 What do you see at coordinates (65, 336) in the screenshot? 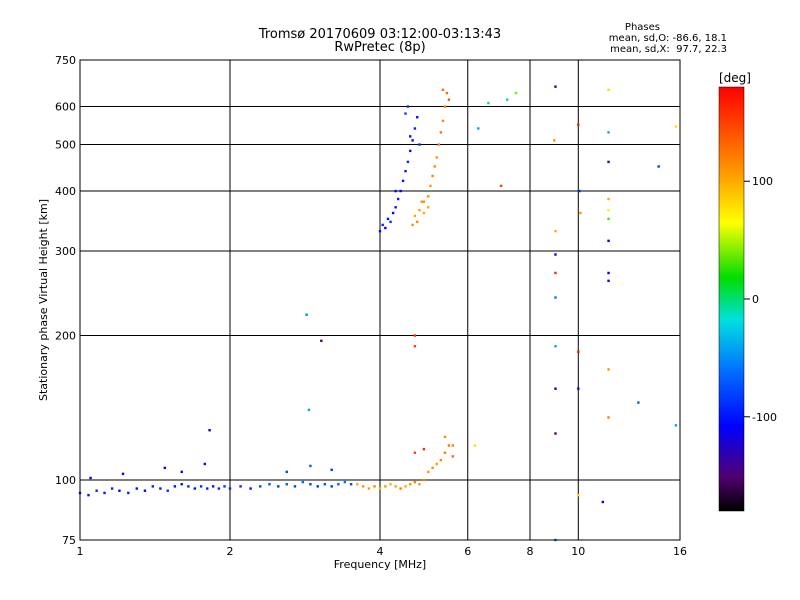
I see `y-tick-label: 200` at bounding box center [65, 336].